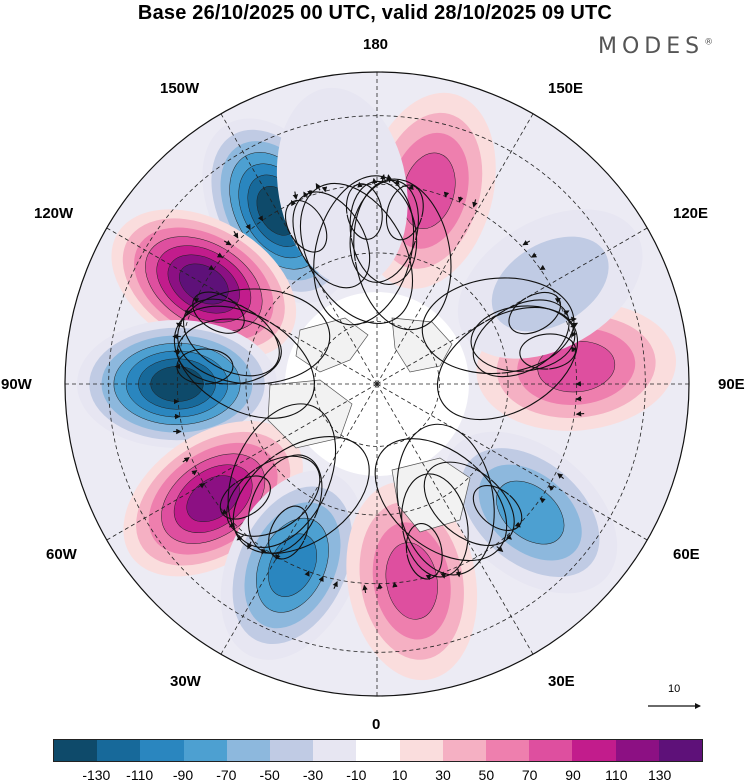 This screenshot has width=750, height=783. What do you see at coordinates (709, 42) in the screenshot?
I see `brand-mark: ®` at bounding box center [709, 42].